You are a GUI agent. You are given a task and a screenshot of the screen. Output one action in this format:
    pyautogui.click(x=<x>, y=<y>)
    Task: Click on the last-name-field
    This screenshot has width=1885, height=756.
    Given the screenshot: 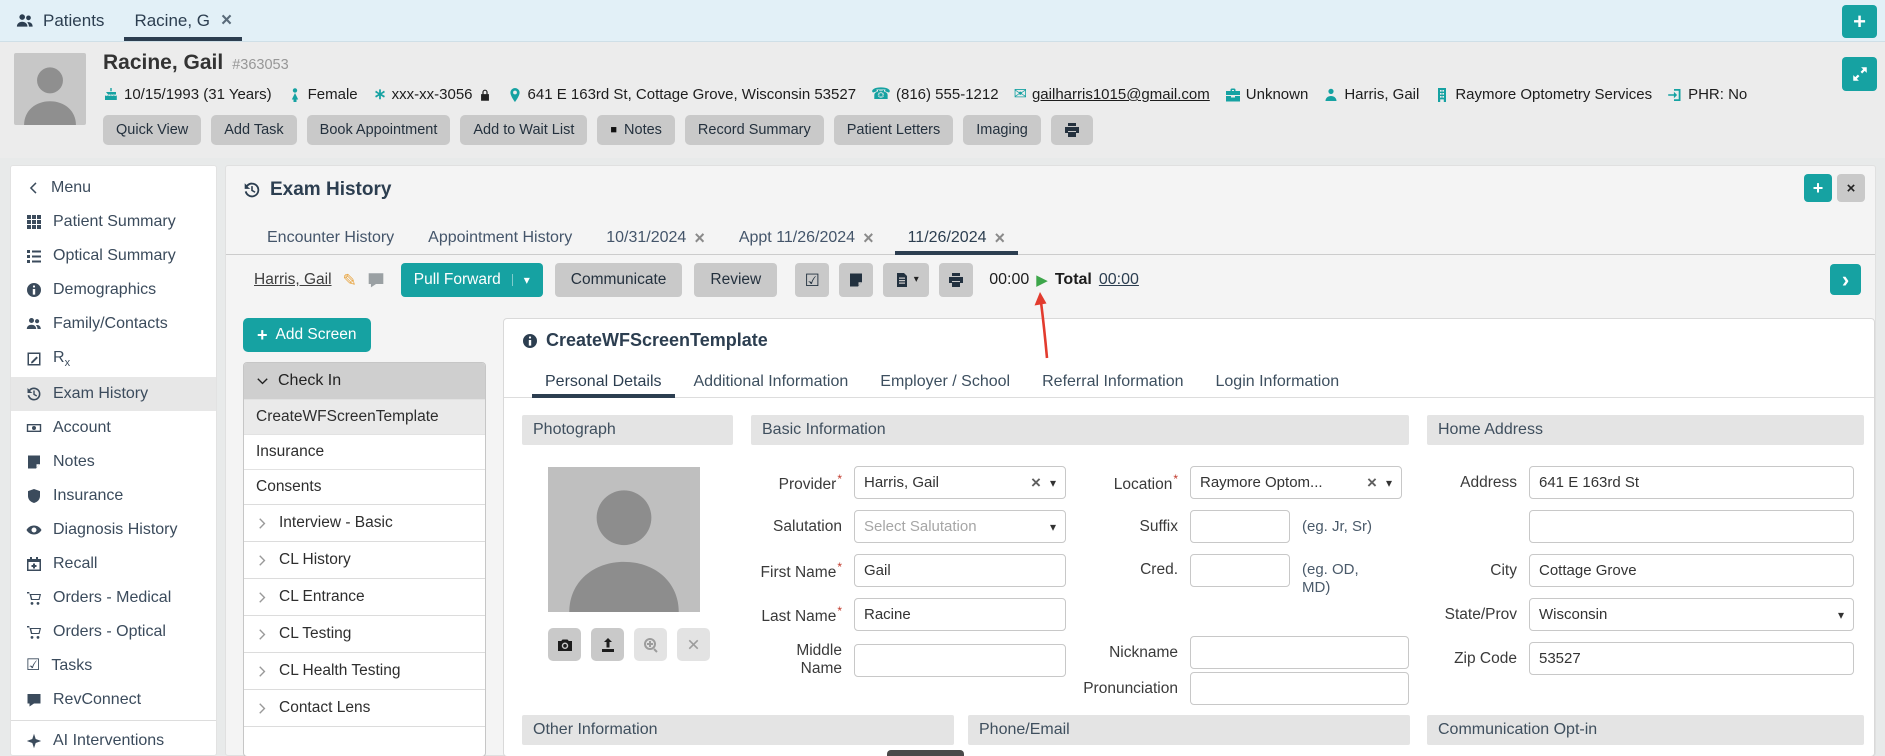 What is the action you would take?
    pyautogui.click(x=960, y=614)
    